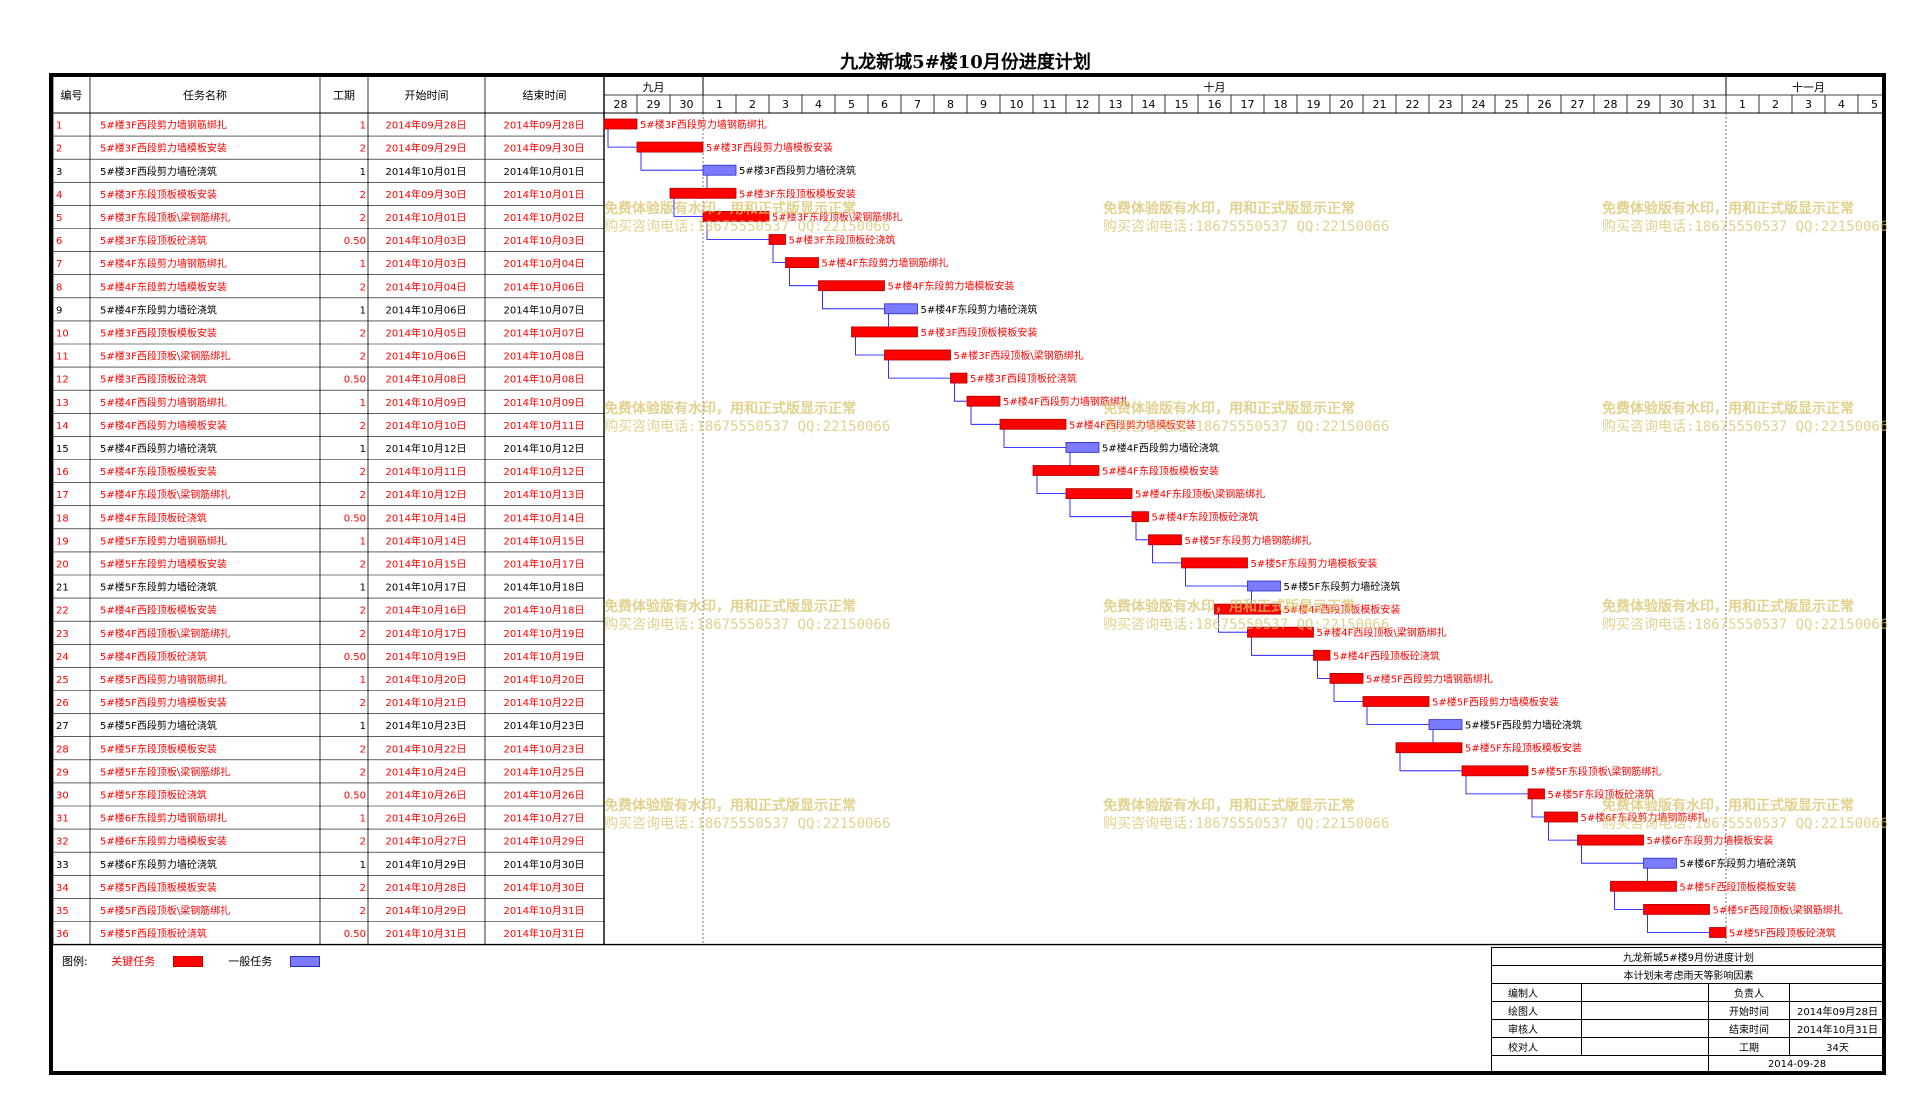 Image resolution: width=1931 pixels, height=1120 pixels. Describe the element at coordinates (544, 448) in the screenshot. I see `task-end: 2014年10月12日` at that location.